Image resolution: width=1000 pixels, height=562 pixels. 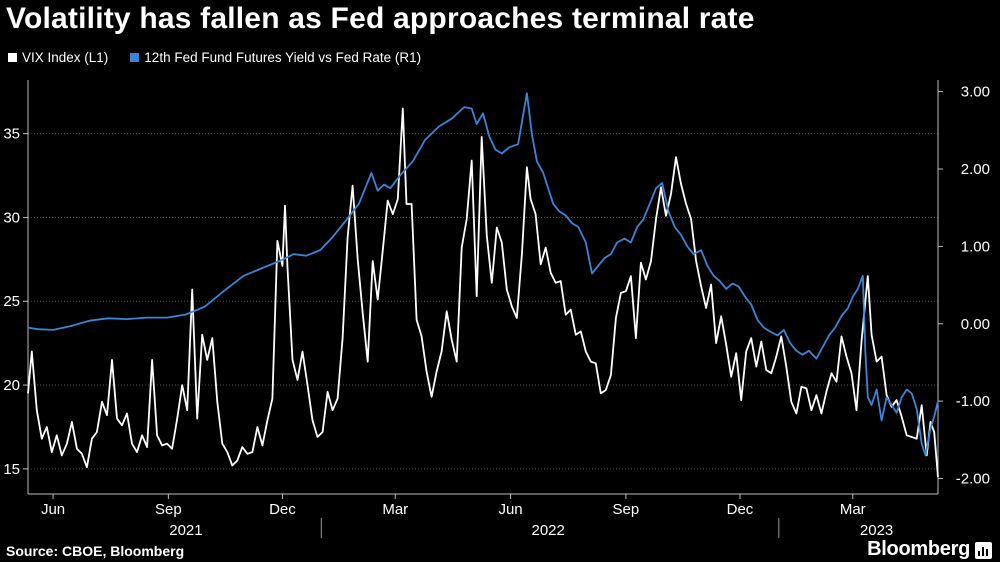 I want to click on left-tick-label-2: 25, so click(x=11, y=301).